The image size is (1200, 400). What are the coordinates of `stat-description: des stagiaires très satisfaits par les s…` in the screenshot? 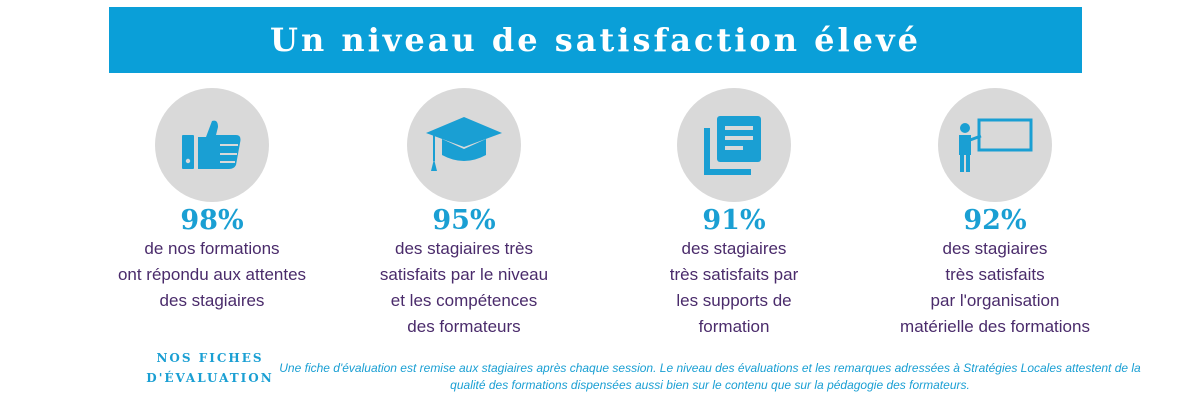 It's located at (734, 287).